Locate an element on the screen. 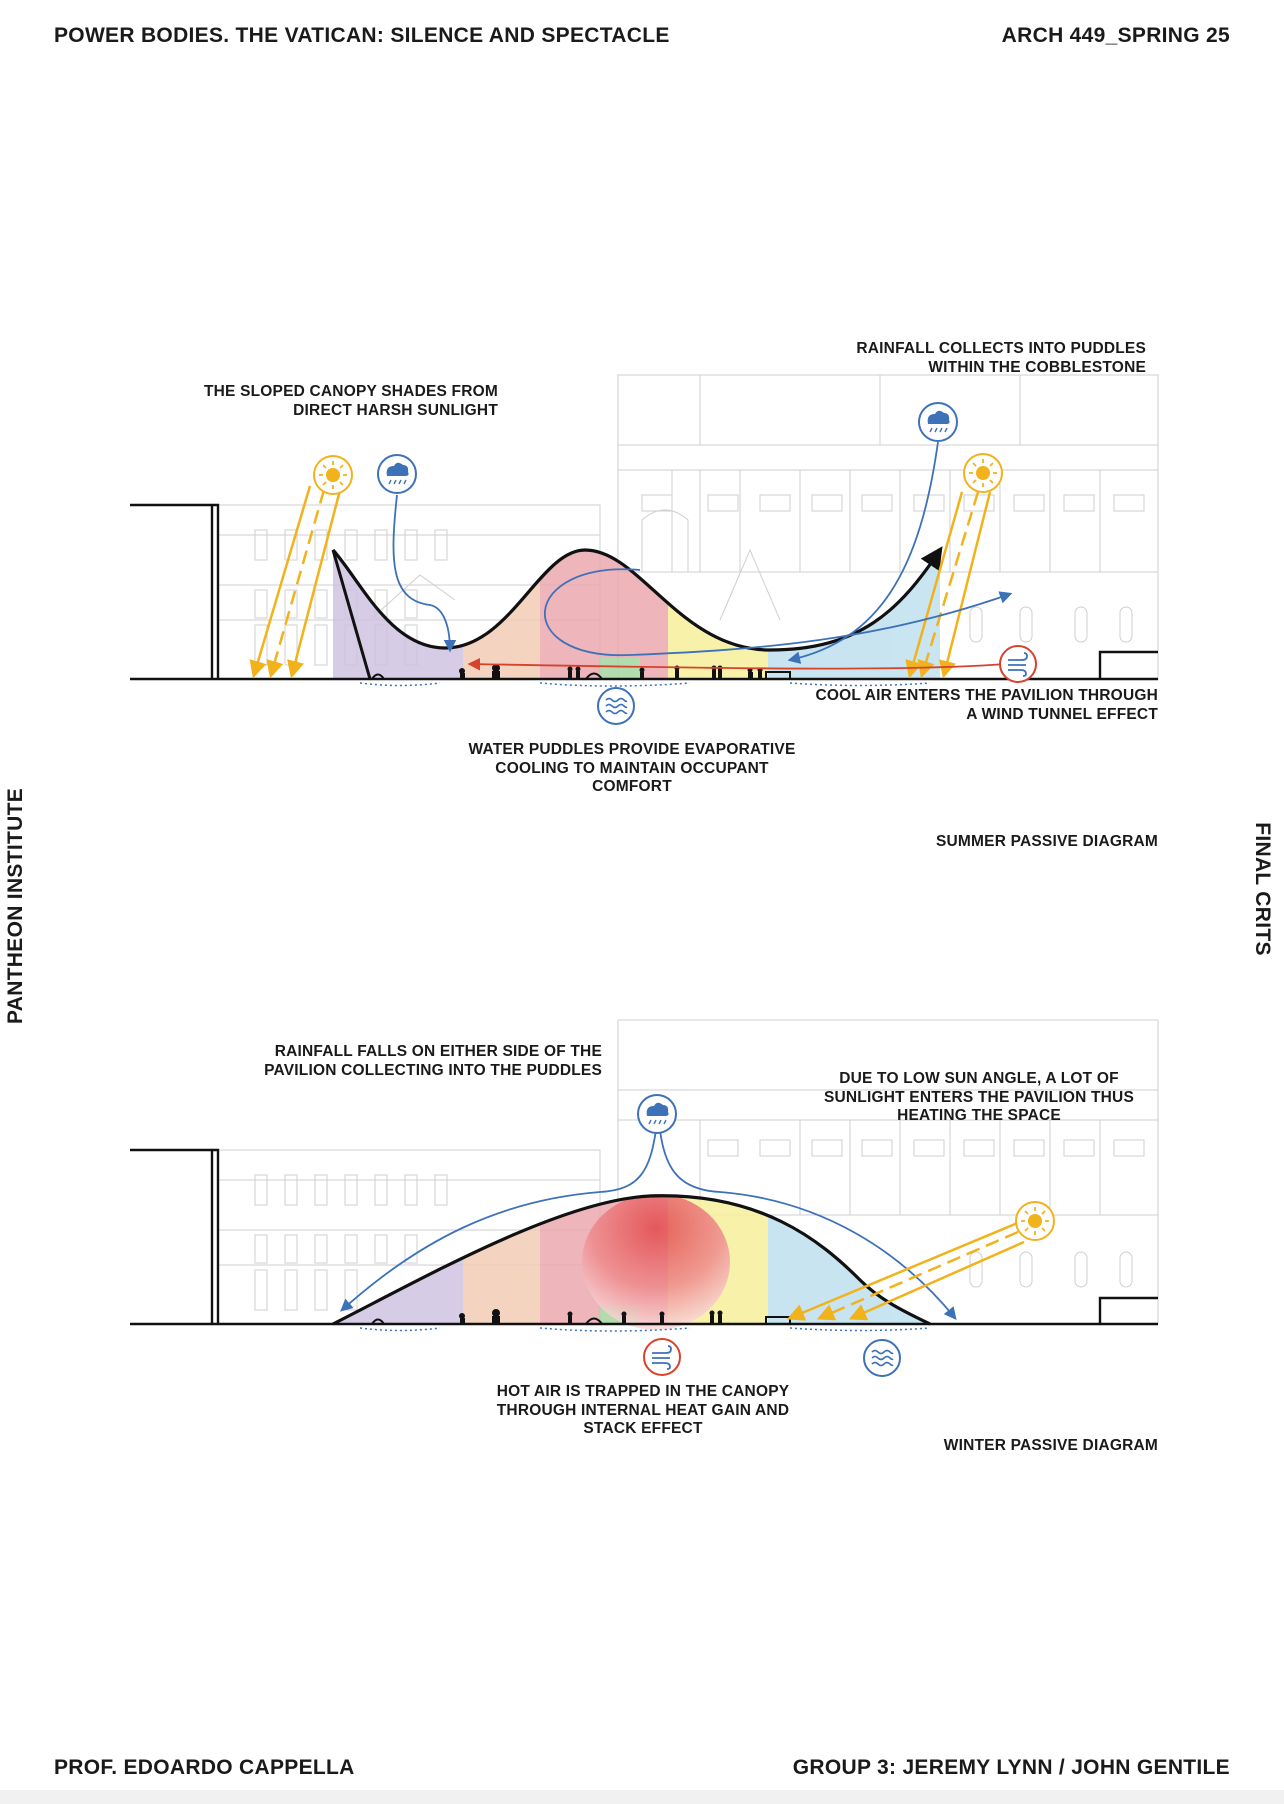 The image size is (1284, 1804). occupant-figures is located at coordinates (591, 1316).